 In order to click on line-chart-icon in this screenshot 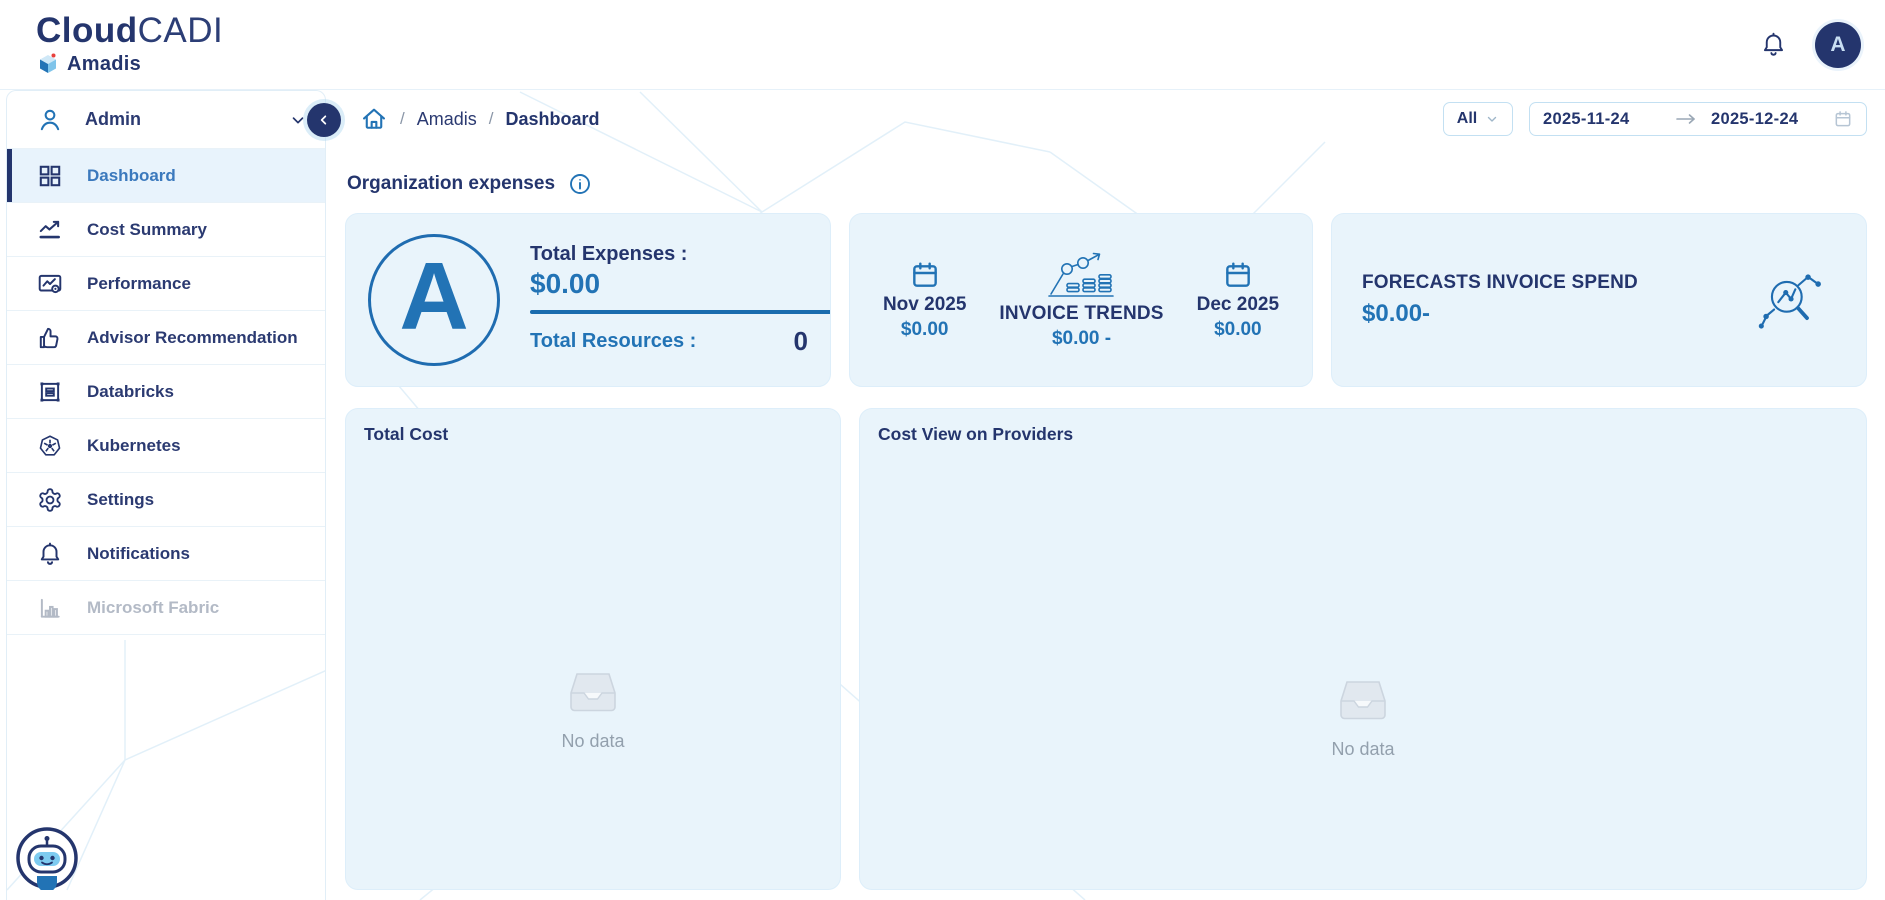, I will do `click(49, 229)`.